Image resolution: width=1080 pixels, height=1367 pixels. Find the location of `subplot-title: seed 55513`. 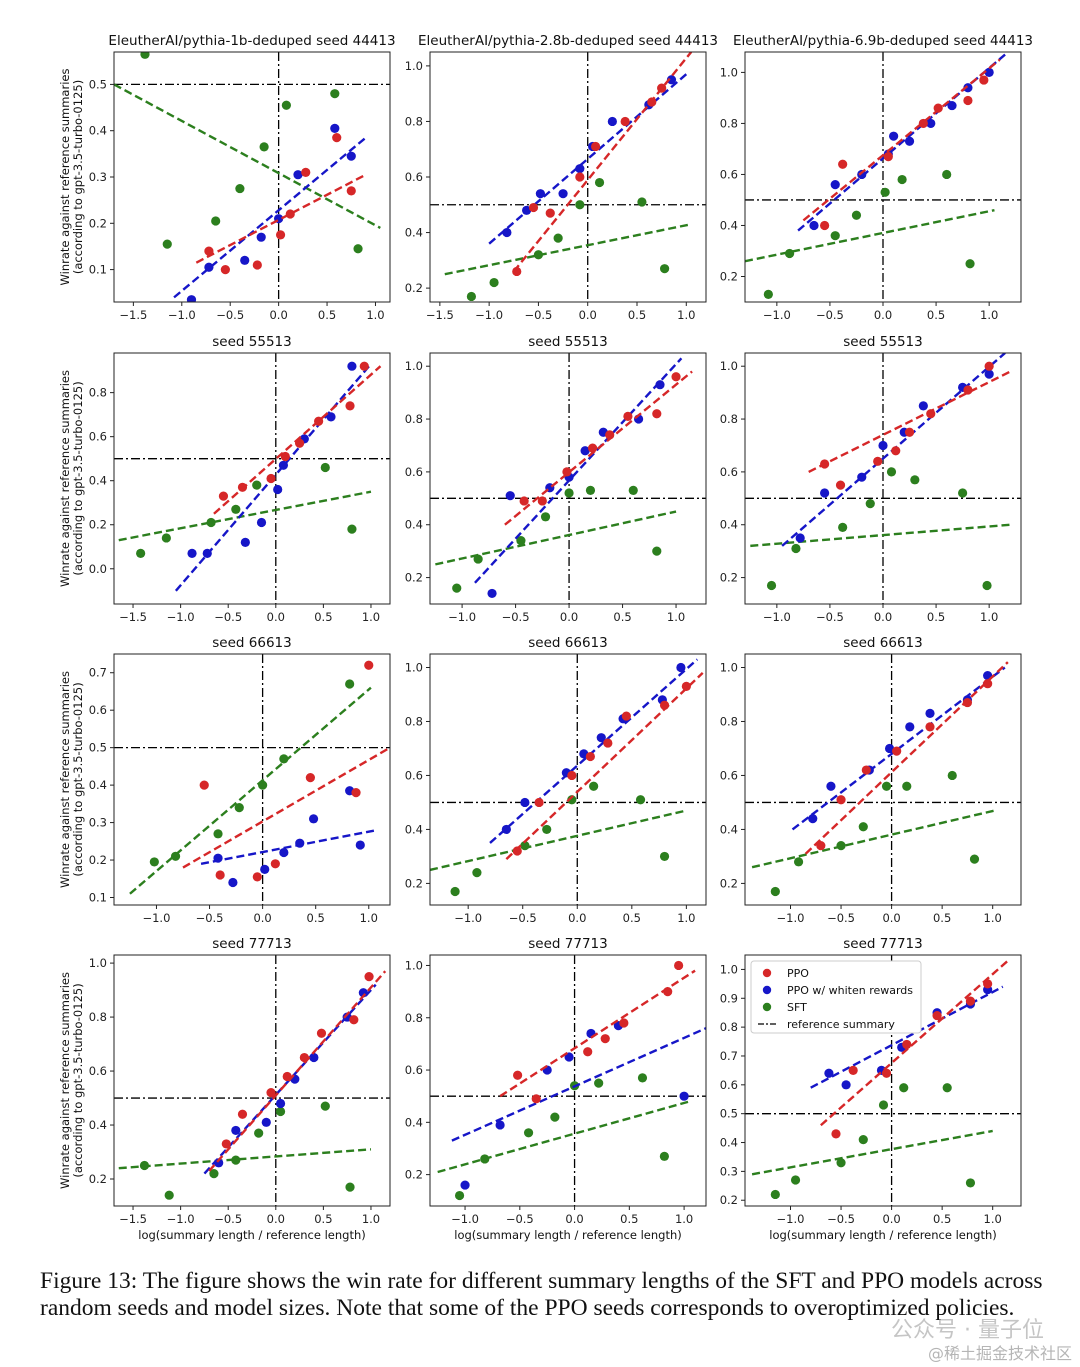

subplot-title: seed 55513 is located at coordinates (251, 342).